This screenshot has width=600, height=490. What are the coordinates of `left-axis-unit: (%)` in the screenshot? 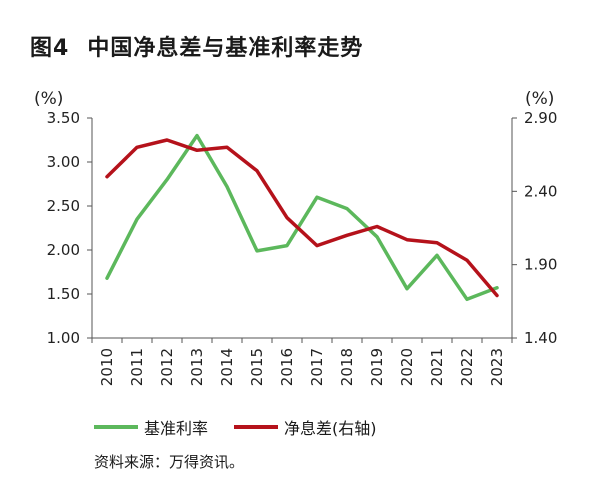 It's located at (48, 99).